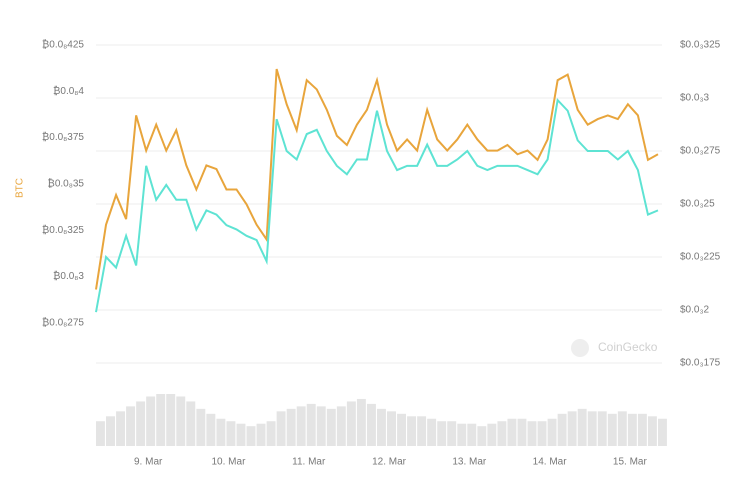 The image size is (750, 484). Describe the element at coordinates (628, 347) in the screenshot. I see `watermark: CoinGecko` at that location.